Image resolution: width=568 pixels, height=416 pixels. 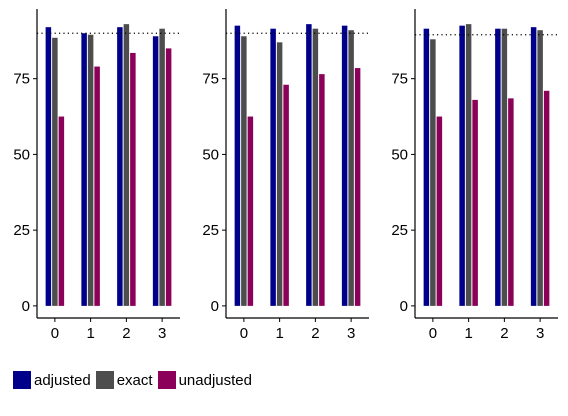 I want to click on legend-swatch-unadjusted, so click(x=166, y=380).